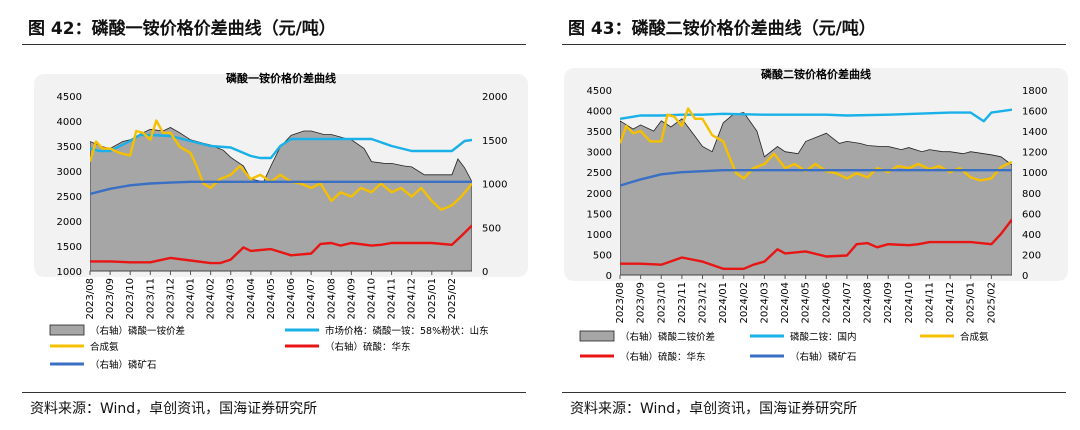 This screenshot has width=1080, height=430. Describe the element at coordinates (823, 337) in the screenshot. I see `legend-label-market: 磷酸二铵：国内` at that location.